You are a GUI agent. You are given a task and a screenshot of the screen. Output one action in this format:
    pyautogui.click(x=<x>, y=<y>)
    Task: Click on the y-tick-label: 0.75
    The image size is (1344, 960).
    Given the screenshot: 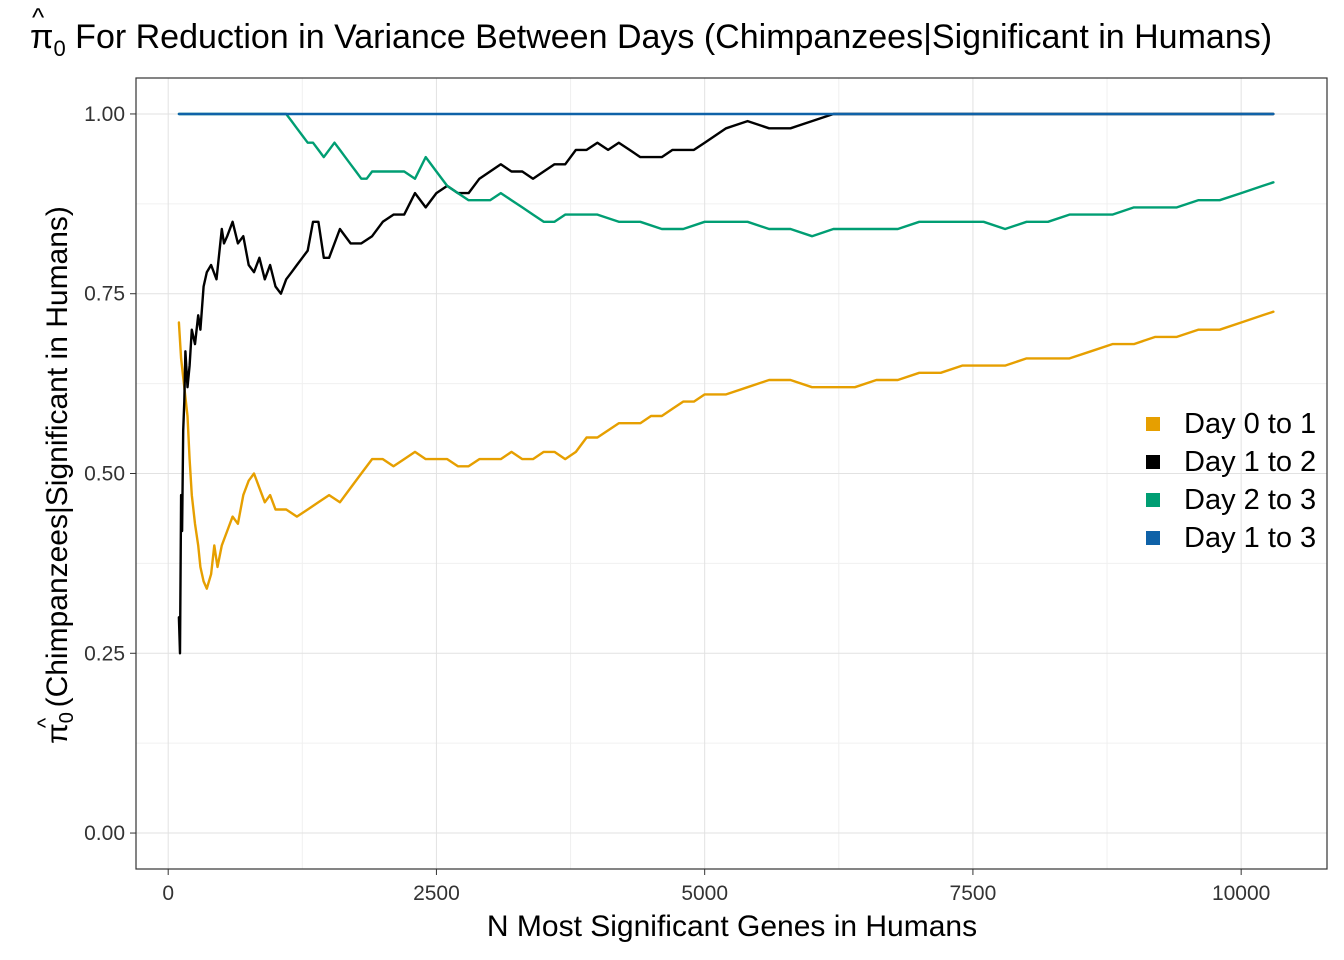 What is the action you would take?
    pyautogui.click(x=104, y=294)
    